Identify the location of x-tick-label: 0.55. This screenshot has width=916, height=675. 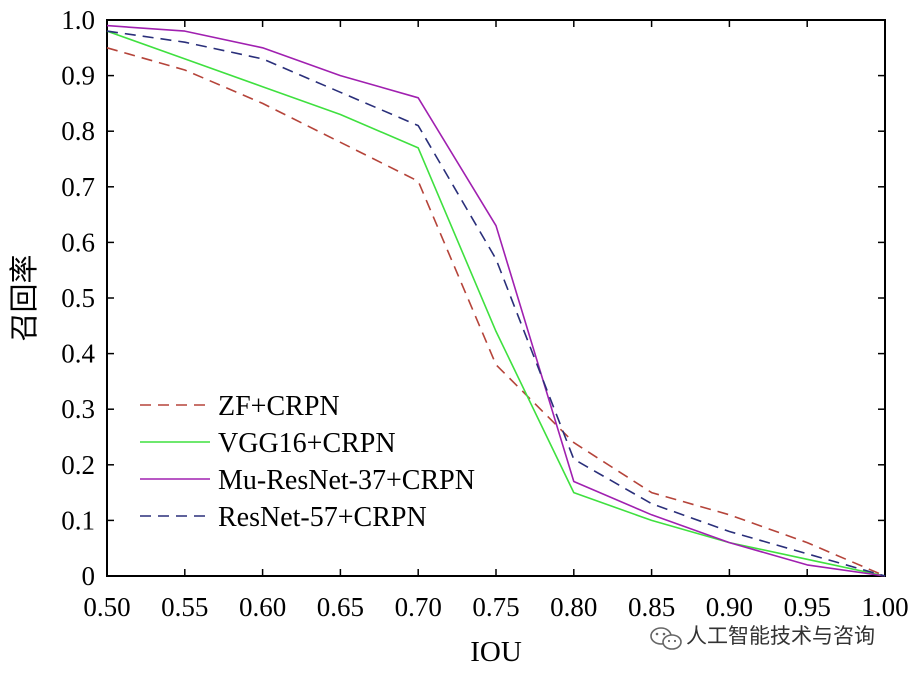
(184, 607).